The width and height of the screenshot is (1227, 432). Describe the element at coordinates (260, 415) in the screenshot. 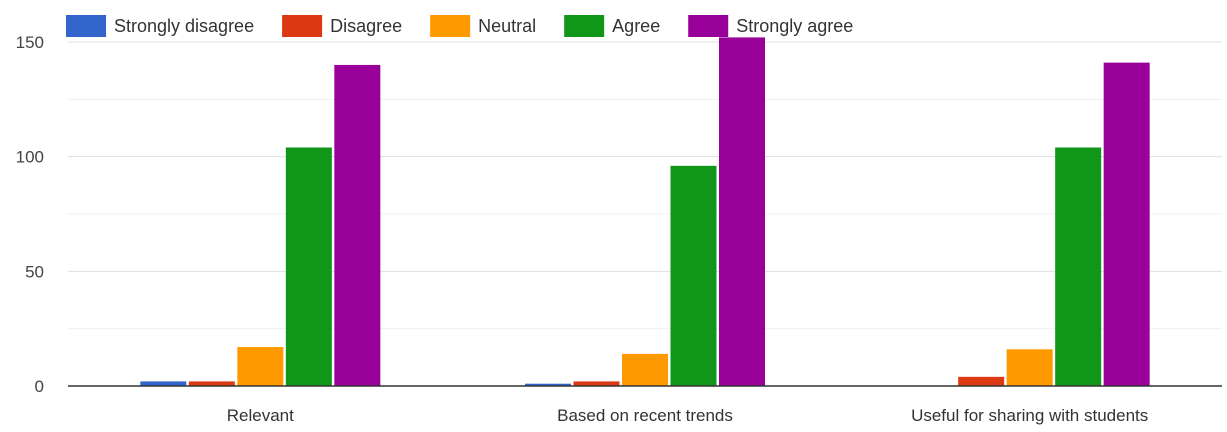

I see `x-category-label: Relevant` at that location.